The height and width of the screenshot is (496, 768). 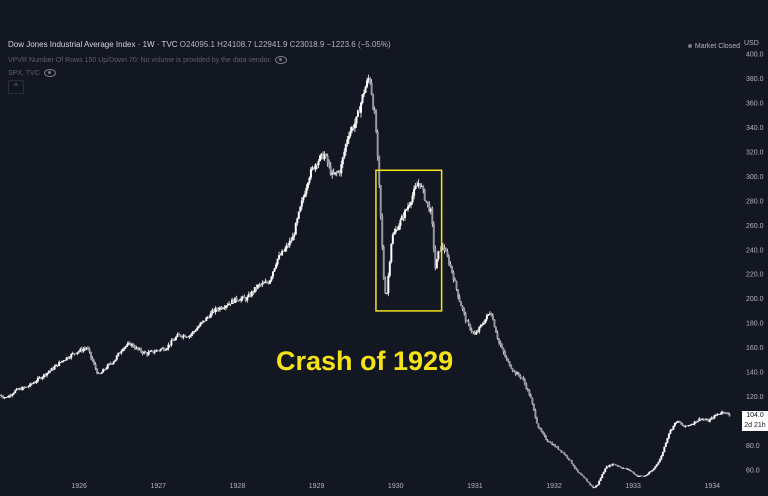 I want to click on bar-countdown-tag: 2d 21h, so click(x=755, y=426).